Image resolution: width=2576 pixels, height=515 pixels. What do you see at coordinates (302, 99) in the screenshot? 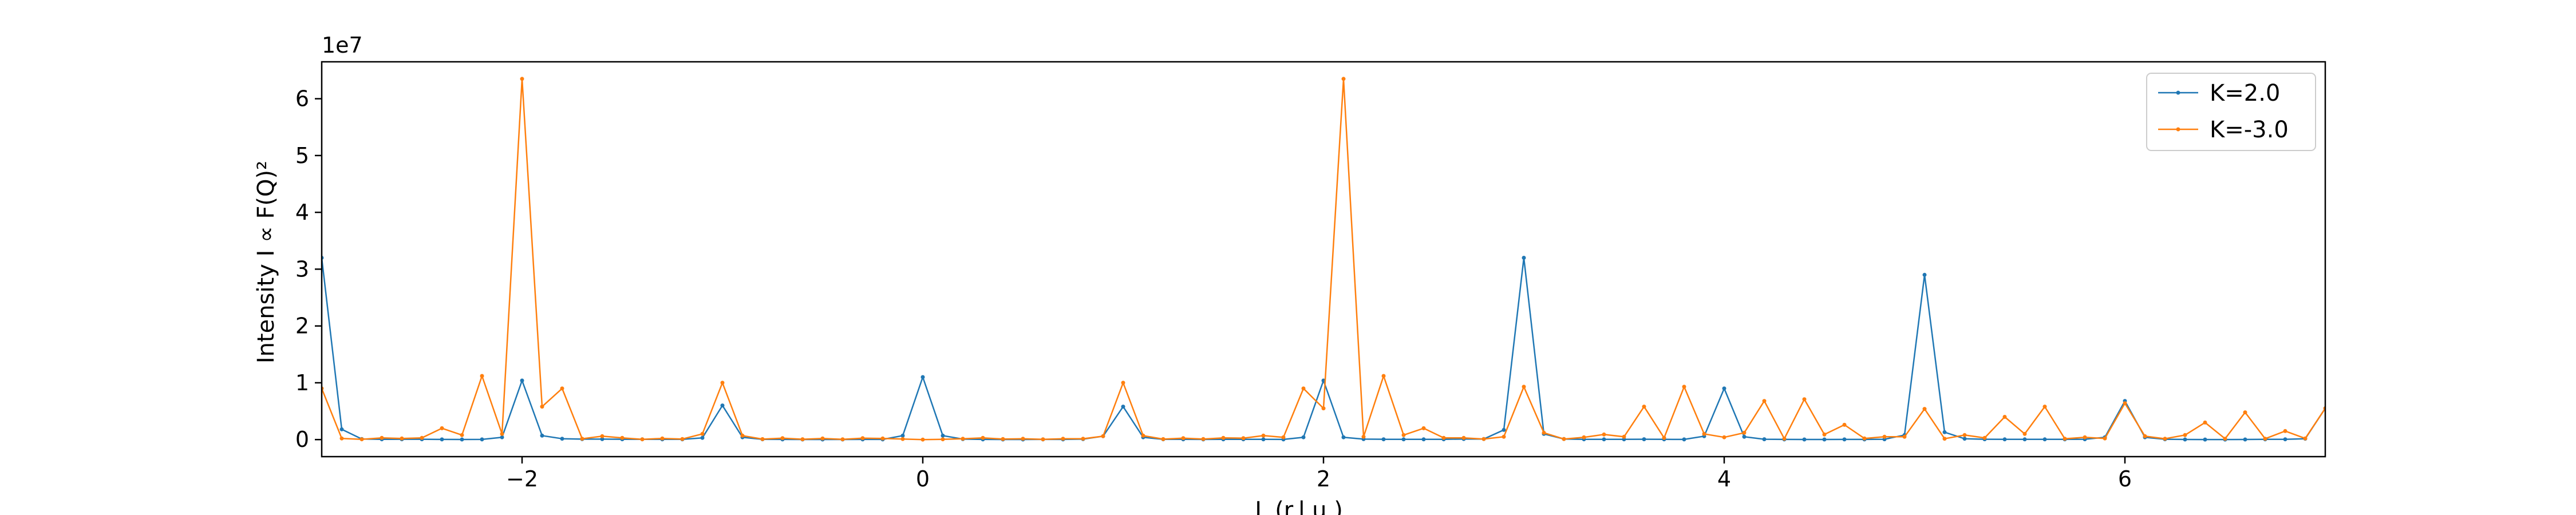
I see `y-tick-label: 6` at bounding box center [302, 99].